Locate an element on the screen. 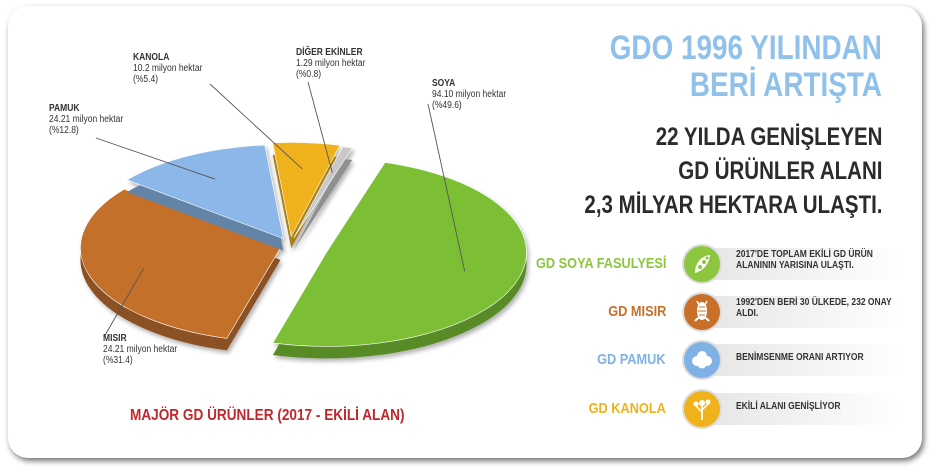  slice-value: 10.2 milyon hektar is located at coordinates (168, 68).